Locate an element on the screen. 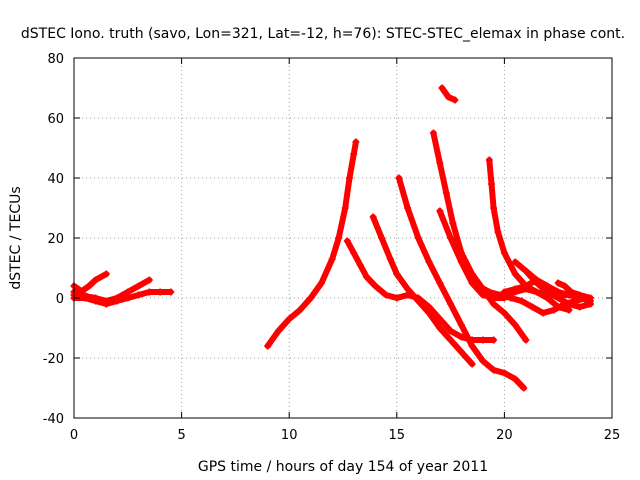  series-arc-g is located at coordinates (461, 283).